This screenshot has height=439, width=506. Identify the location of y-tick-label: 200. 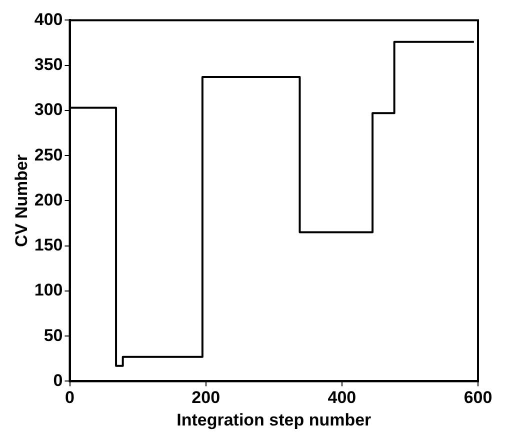
(48, 200).